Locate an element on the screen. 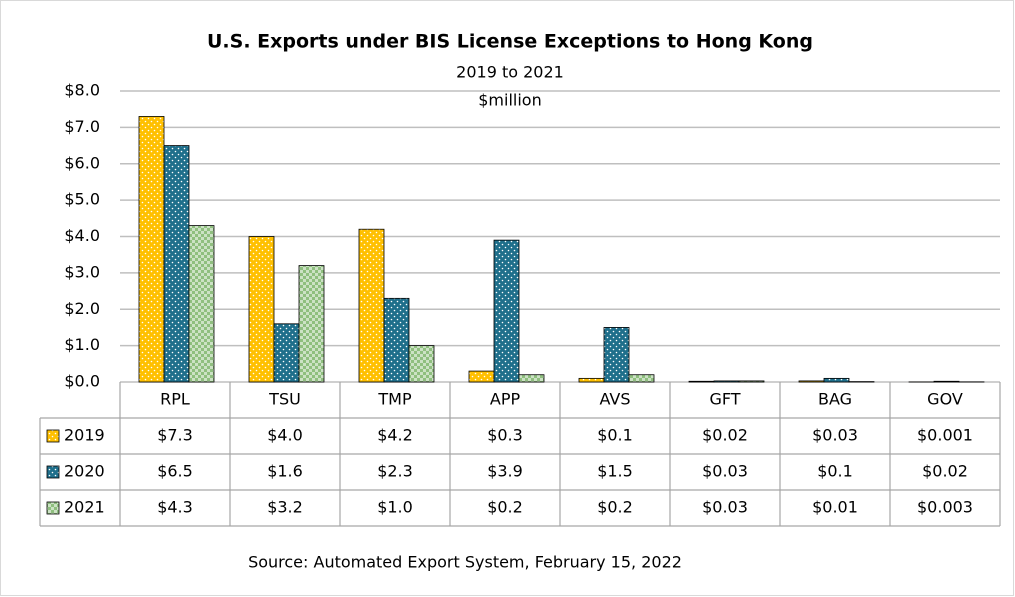 The image size is (1015, 597). table-value: $3.9 is located at coordinates (505, 471).